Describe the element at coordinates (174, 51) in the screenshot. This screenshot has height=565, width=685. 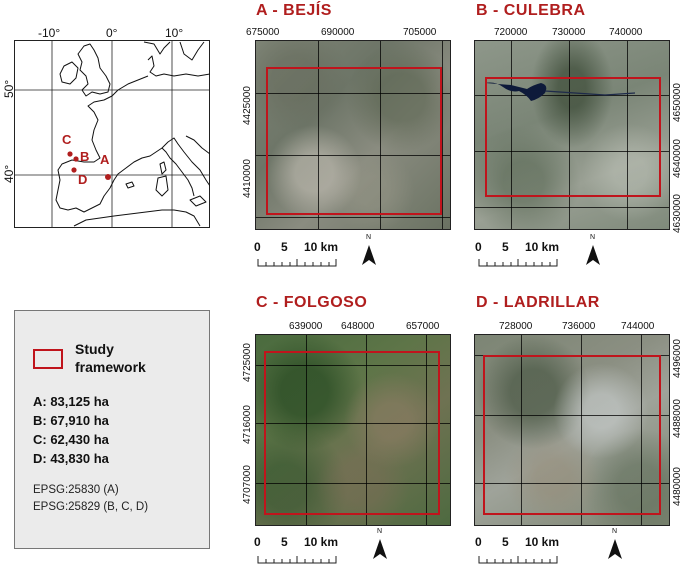
I see `coast-scandinavia` at that location.